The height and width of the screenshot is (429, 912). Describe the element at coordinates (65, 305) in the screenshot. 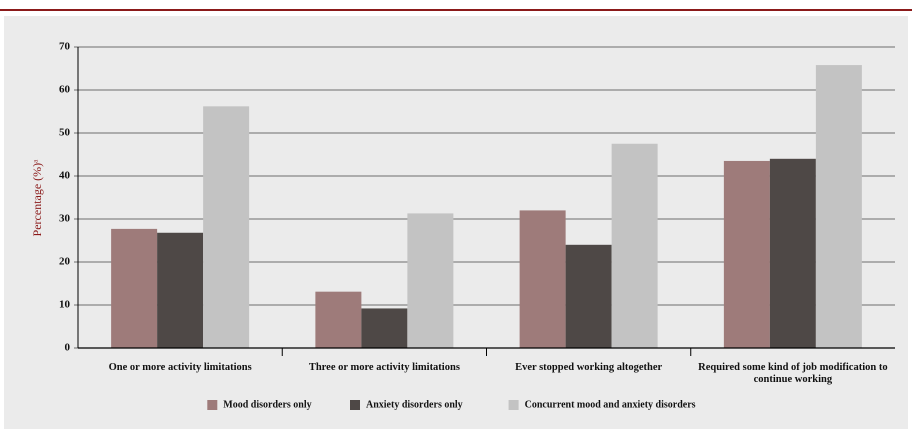

I see `y-tick-label: 10` at that location.